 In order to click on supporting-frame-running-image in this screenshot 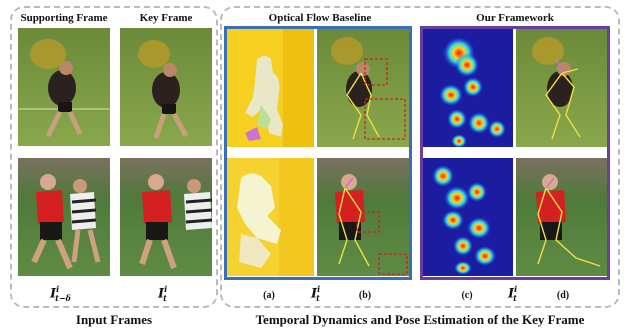, I will do `click(64, 217)`.